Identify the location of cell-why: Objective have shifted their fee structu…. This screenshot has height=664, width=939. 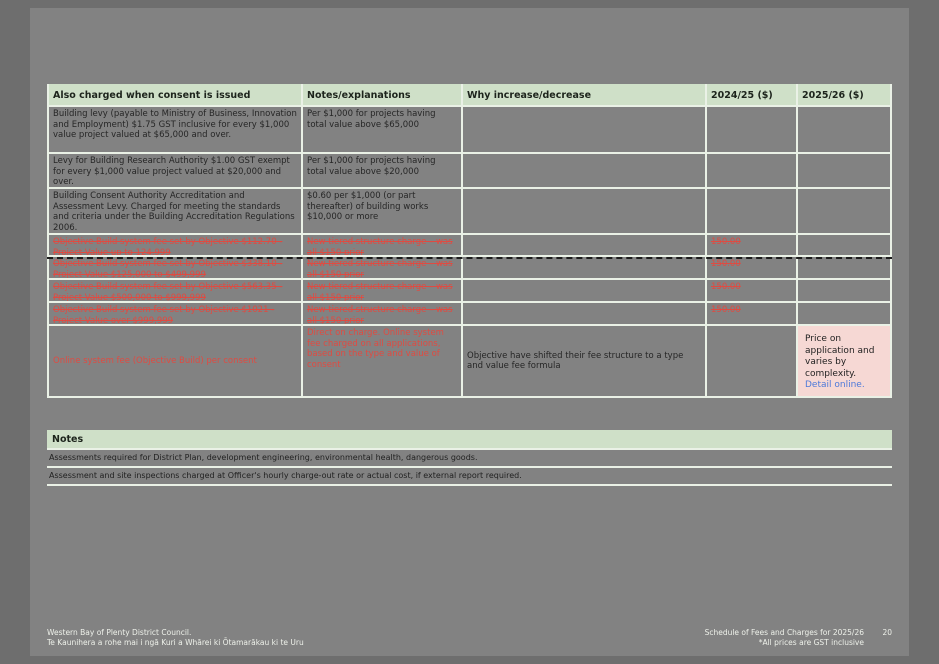
(585, 361).